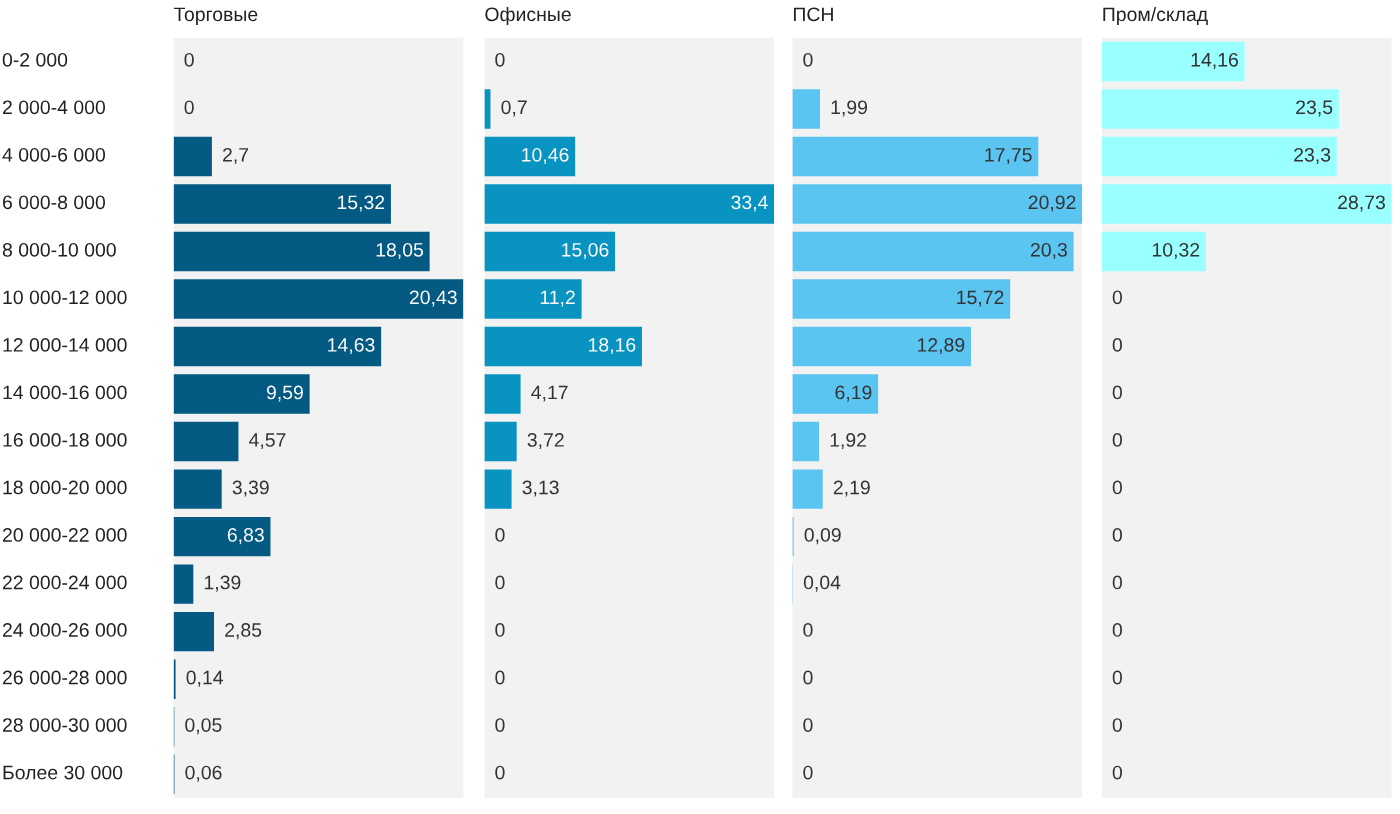 The width and height of the screenshot is (1400, 814). Describe the element at coordinates (65, 297) in the screenshot. I see `y-tick-label: 10 000-12 000` at that location.